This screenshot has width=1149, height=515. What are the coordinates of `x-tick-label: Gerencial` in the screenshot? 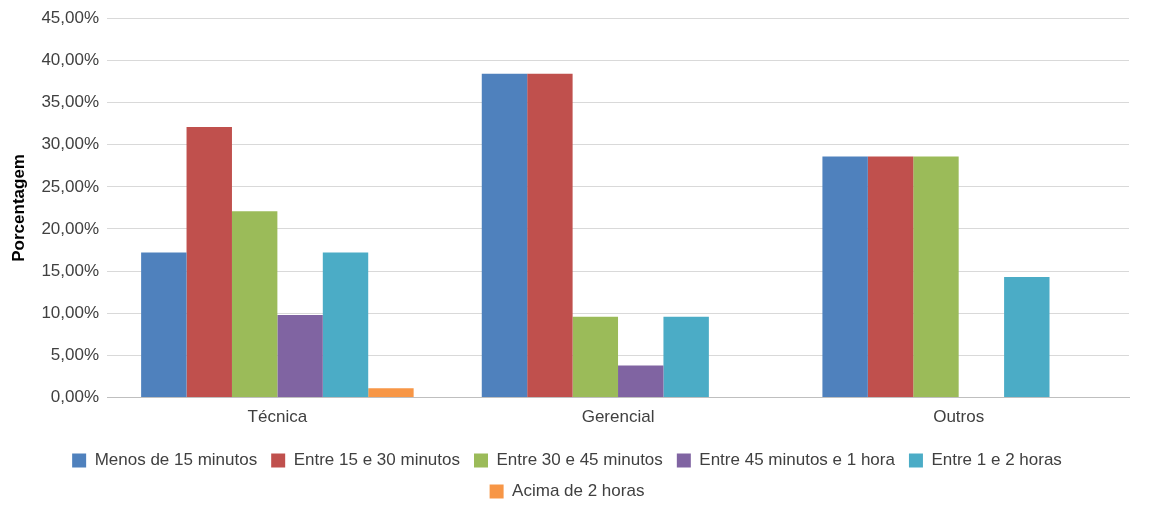 It's located at (618, 417).